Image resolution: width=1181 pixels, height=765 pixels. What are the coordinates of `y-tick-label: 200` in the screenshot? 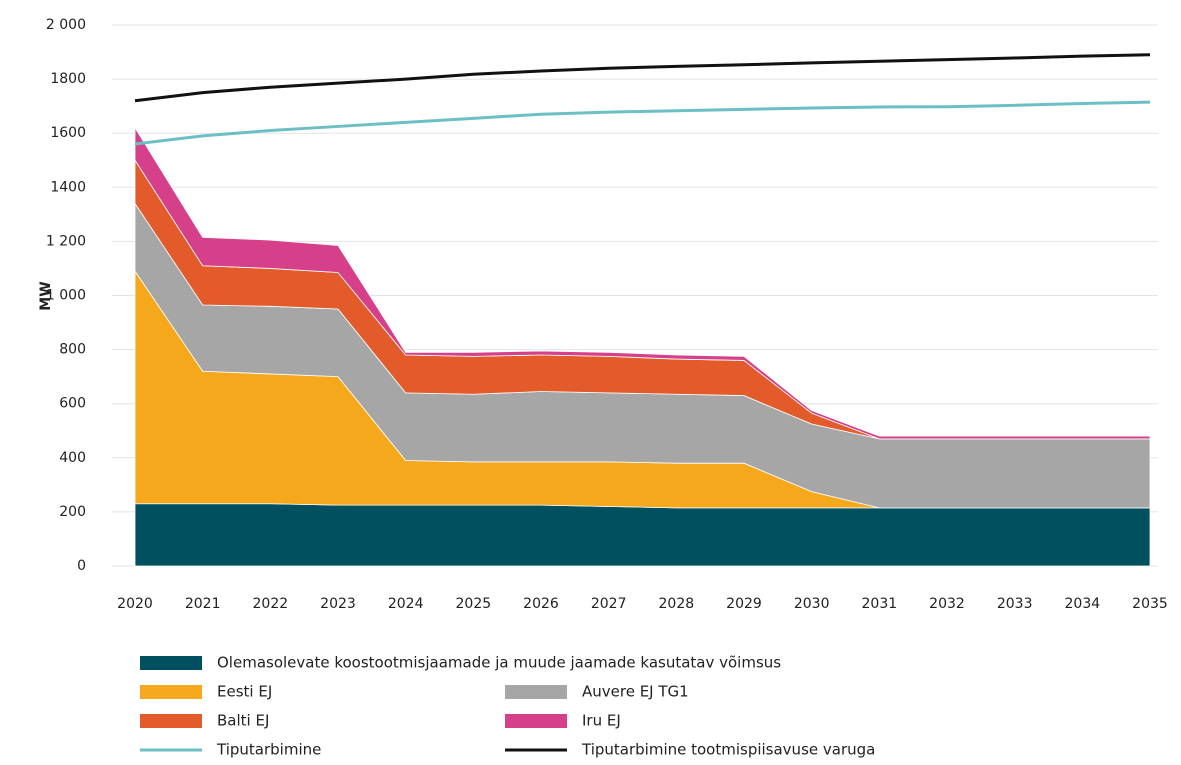 It's located at (72, 512).